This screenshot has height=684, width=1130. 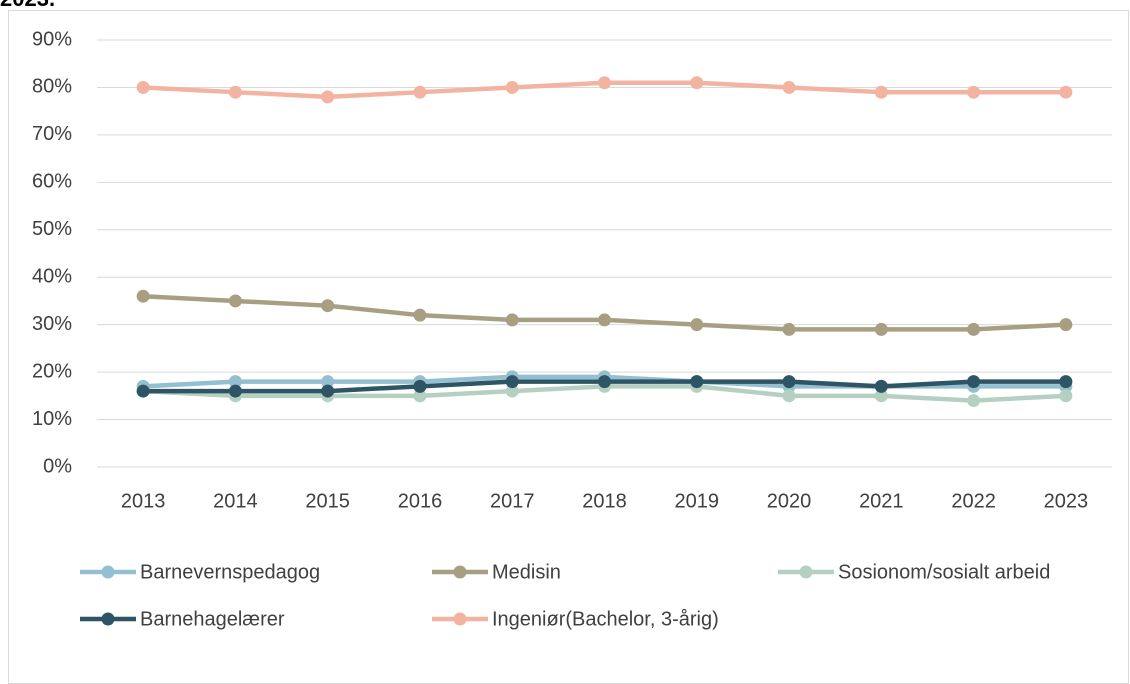 I want to click on x-tick-label: 2020, so click(x=789, y=501).